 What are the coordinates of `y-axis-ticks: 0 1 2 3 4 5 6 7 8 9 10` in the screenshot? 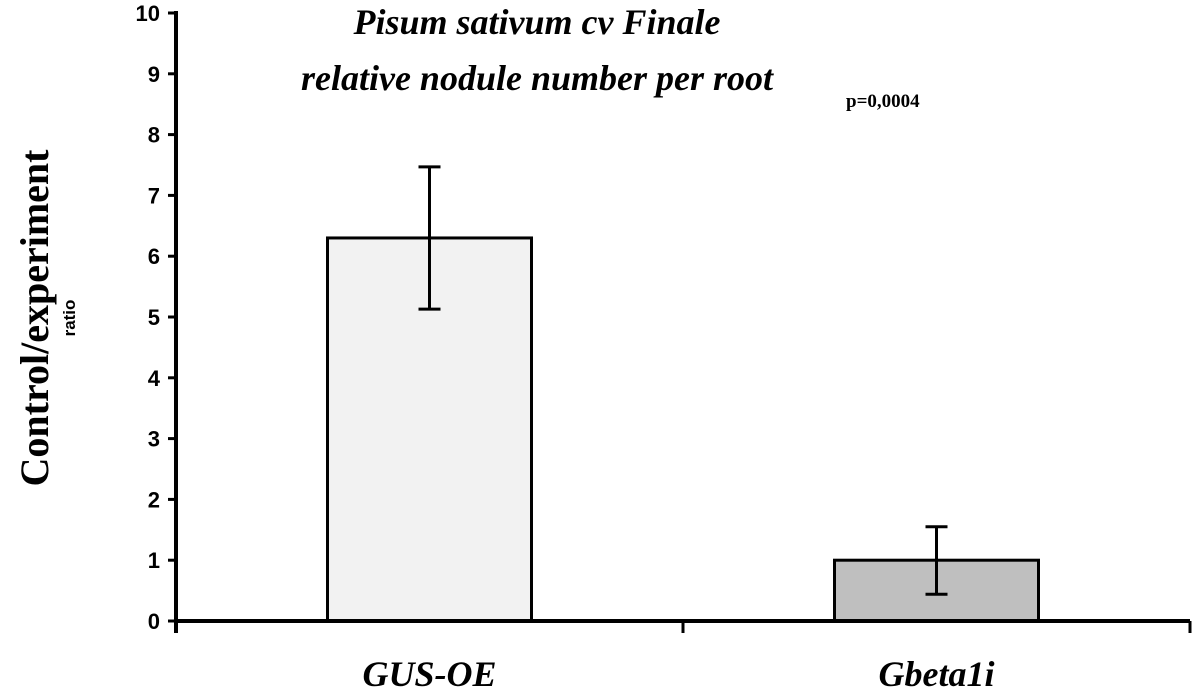 It's located at (156, 317).